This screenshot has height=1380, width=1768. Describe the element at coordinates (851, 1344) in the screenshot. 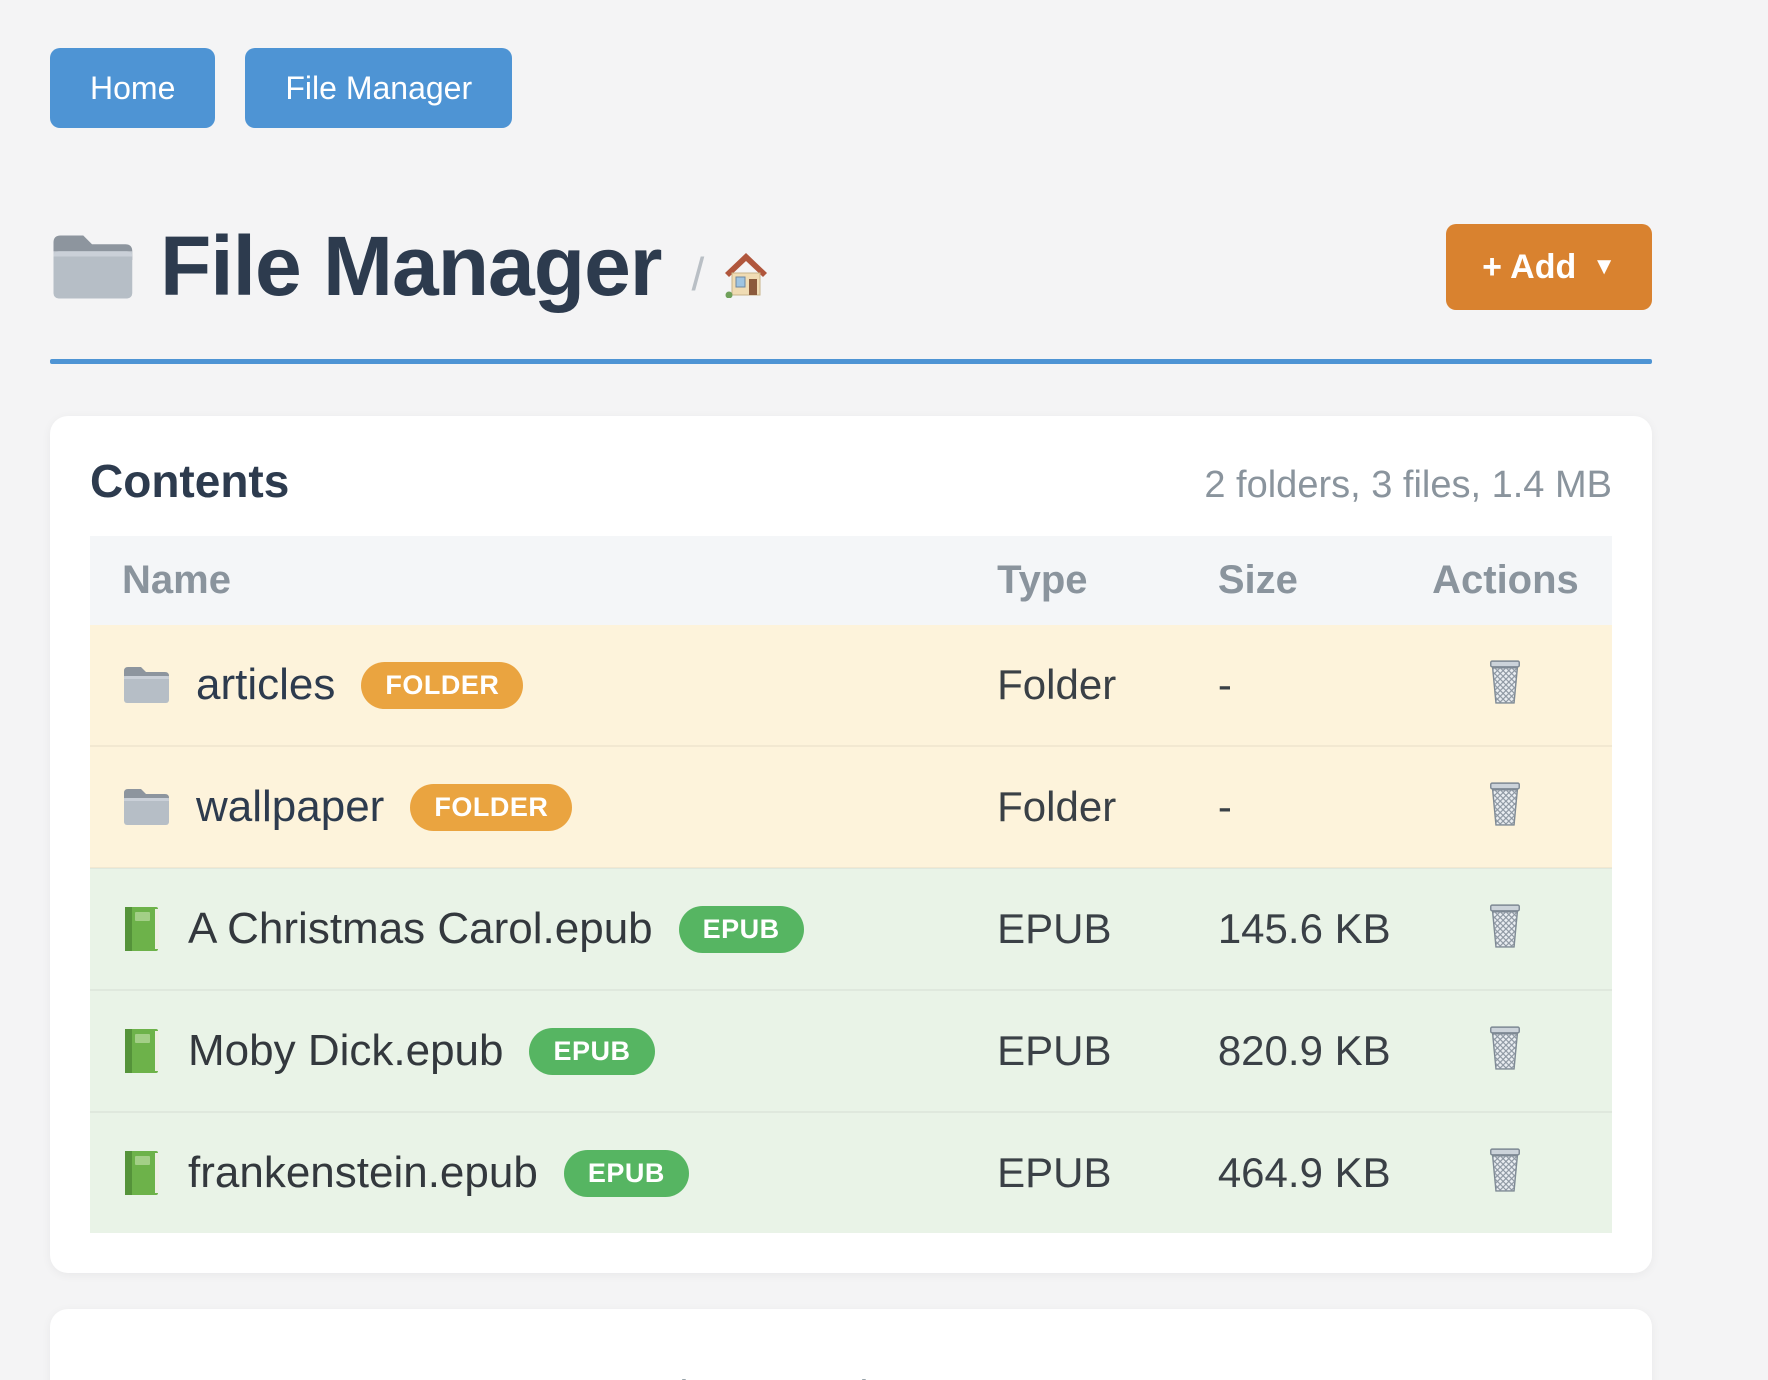

I see `footer: CrossPoint E-Reader • Open Source` at that location.